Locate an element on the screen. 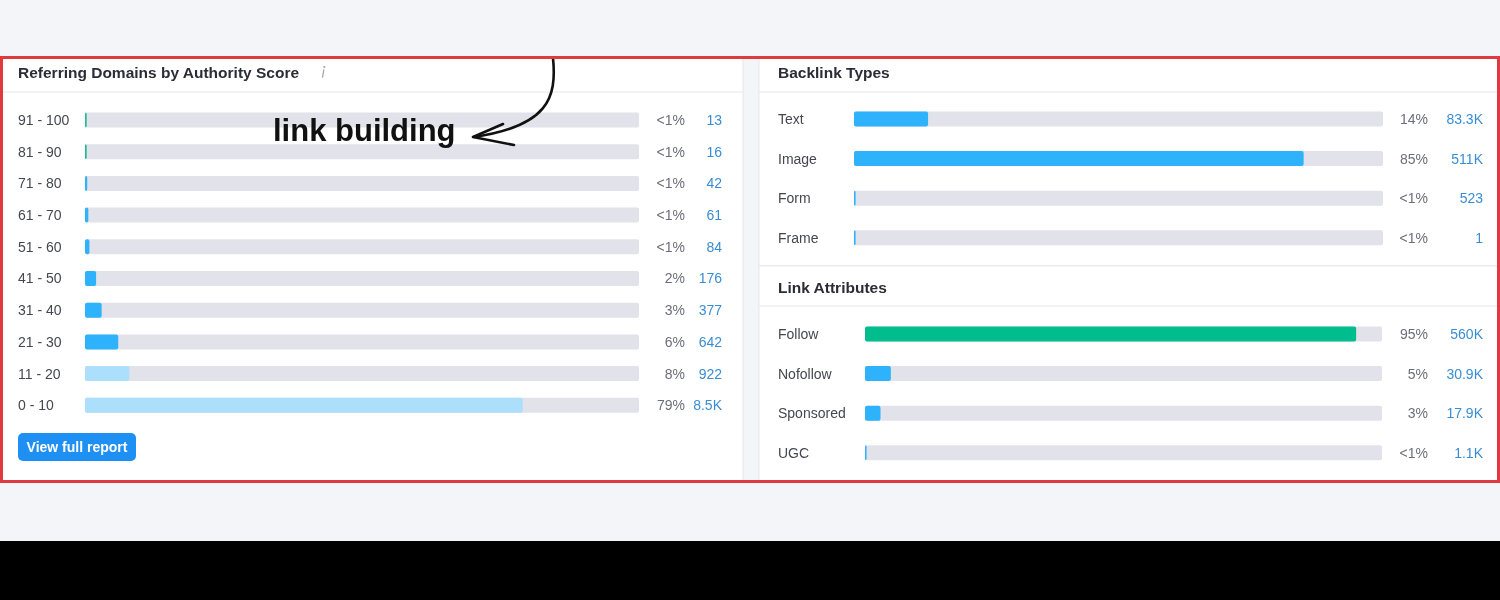 This screenshot has width=1500, height=600. data-label: 14% is located at coordinates (1413, 118).